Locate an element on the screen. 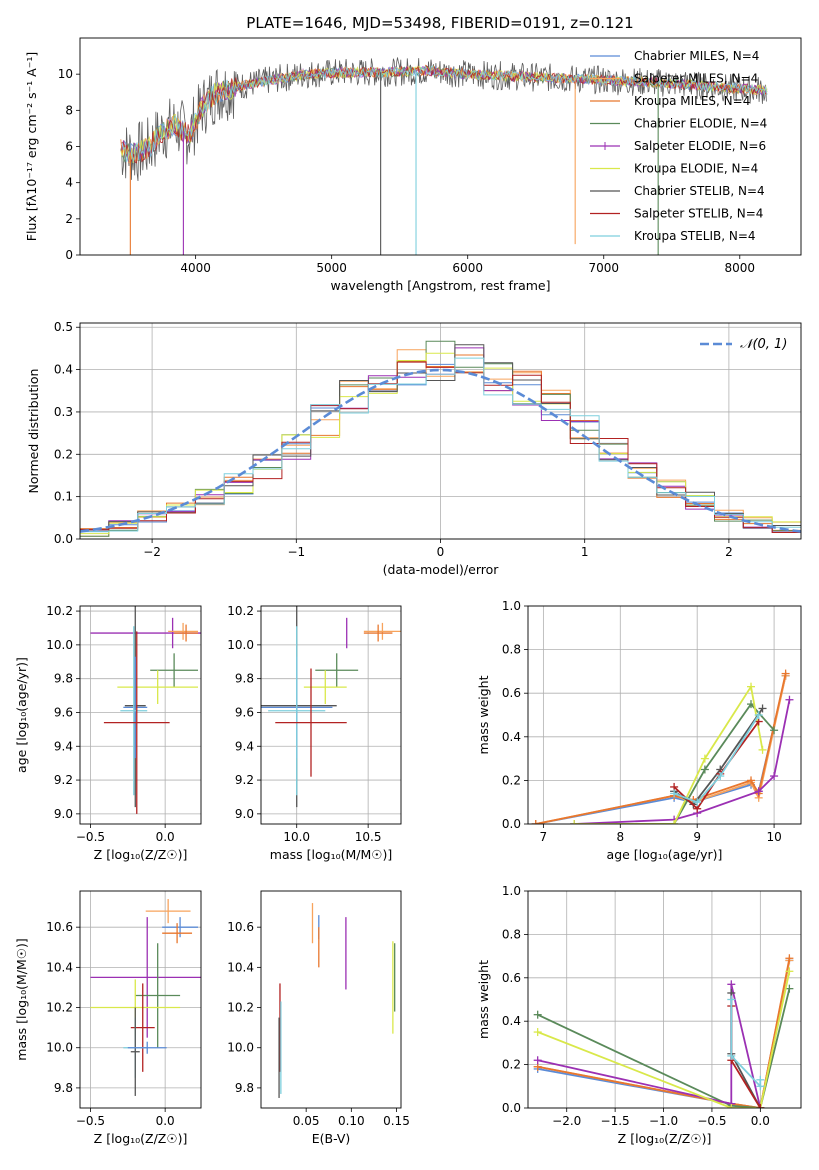 The width and height of the screenshot is (819, 1170). y-tick-label: 0.8 is located at coordinates (511, 934).